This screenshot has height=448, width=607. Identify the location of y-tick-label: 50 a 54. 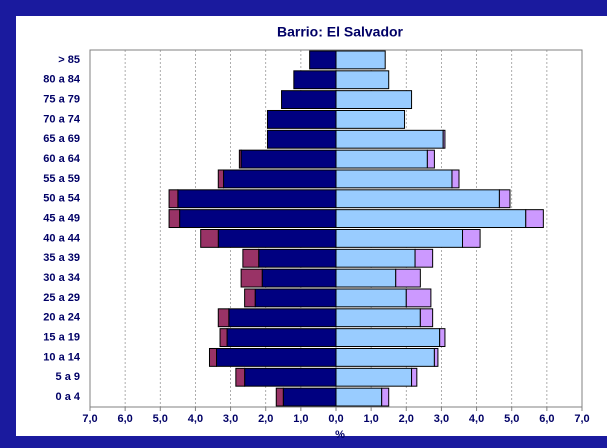
(62, 199).